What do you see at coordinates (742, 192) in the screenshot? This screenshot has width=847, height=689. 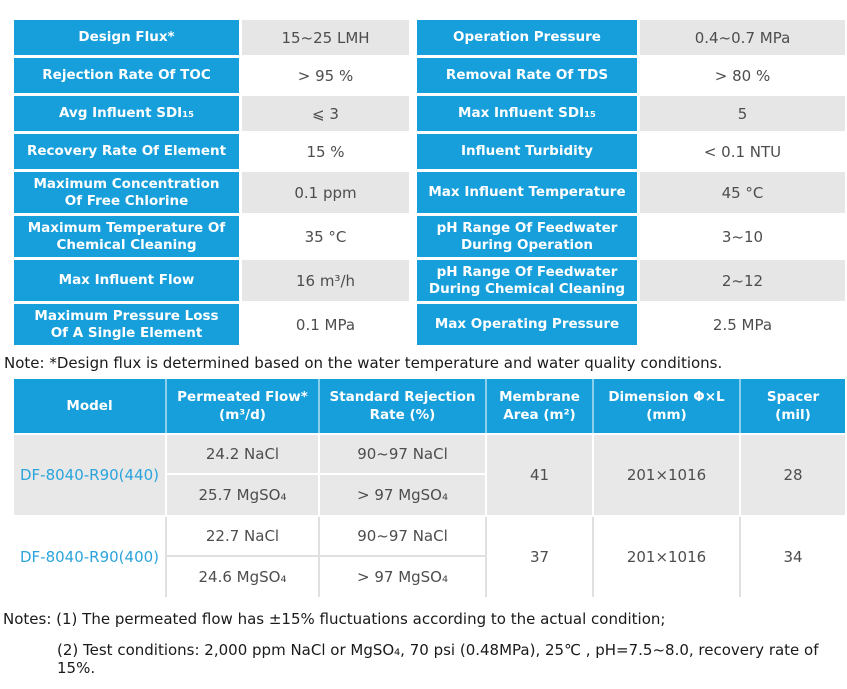 I see `spec-value-cell: 45 °C` at bounding box center [742, 192].